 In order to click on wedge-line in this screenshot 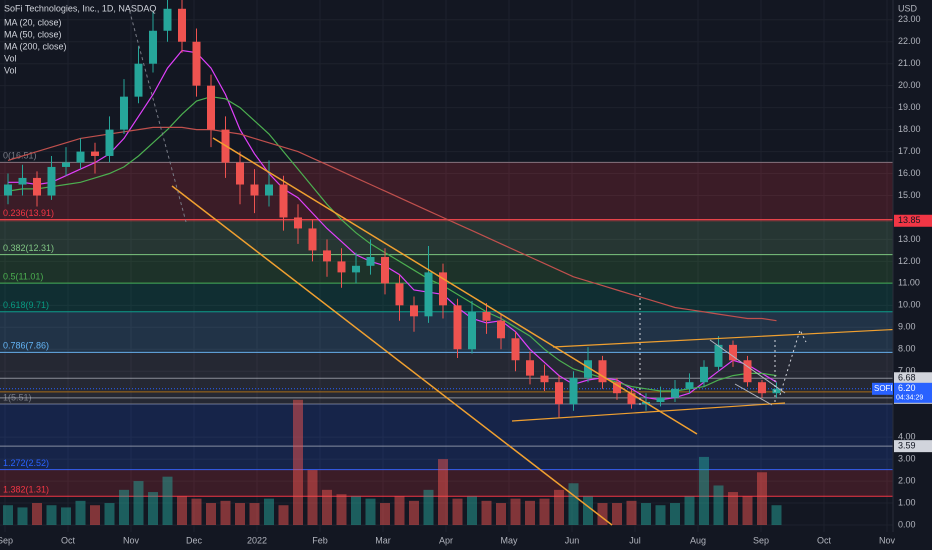, I will do `click(753, 394)`.